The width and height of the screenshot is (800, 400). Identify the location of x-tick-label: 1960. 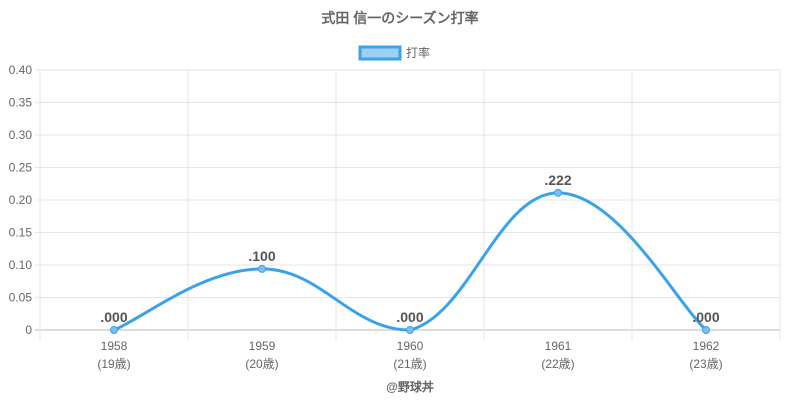
(410, 346).